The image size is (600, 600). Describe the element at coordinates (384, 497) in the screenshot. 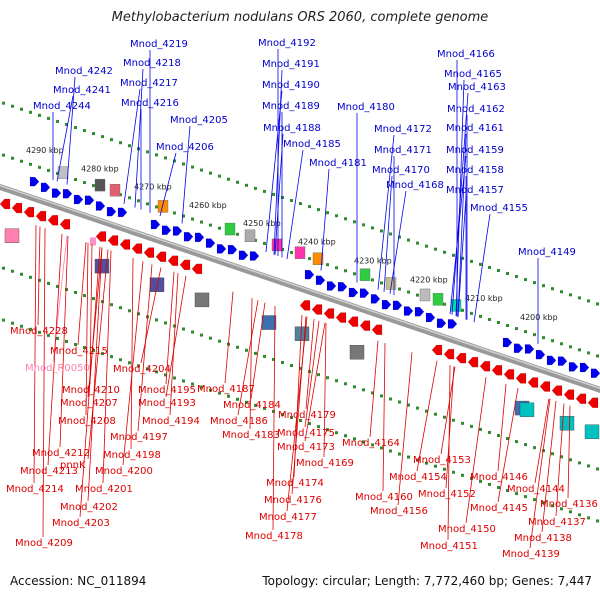

I see `bottom-gene-label: Mnod_4160` at that location.